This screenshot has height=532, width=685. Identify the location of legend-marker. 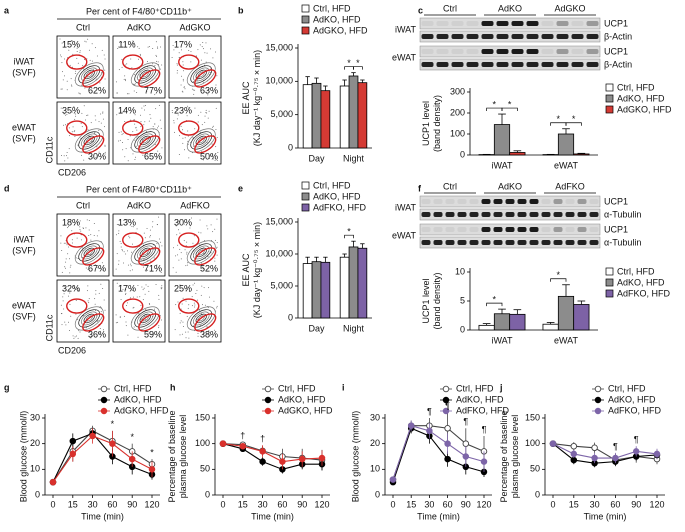
(446, 389).